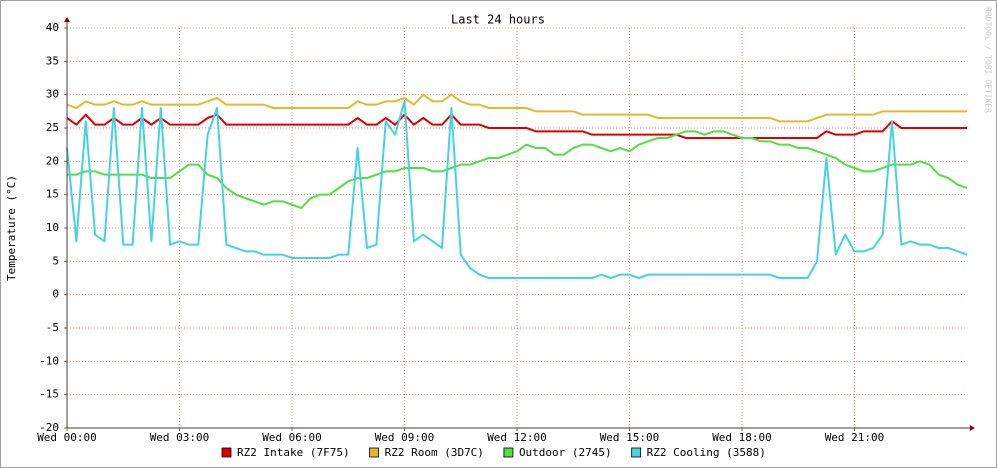 Image resolution: width=997 pixels, height=468 pixels. What do you see at coordinates (49, 394) in the screenshot?
I see `y-tick-label: -15` at bounding box center [49, 394].